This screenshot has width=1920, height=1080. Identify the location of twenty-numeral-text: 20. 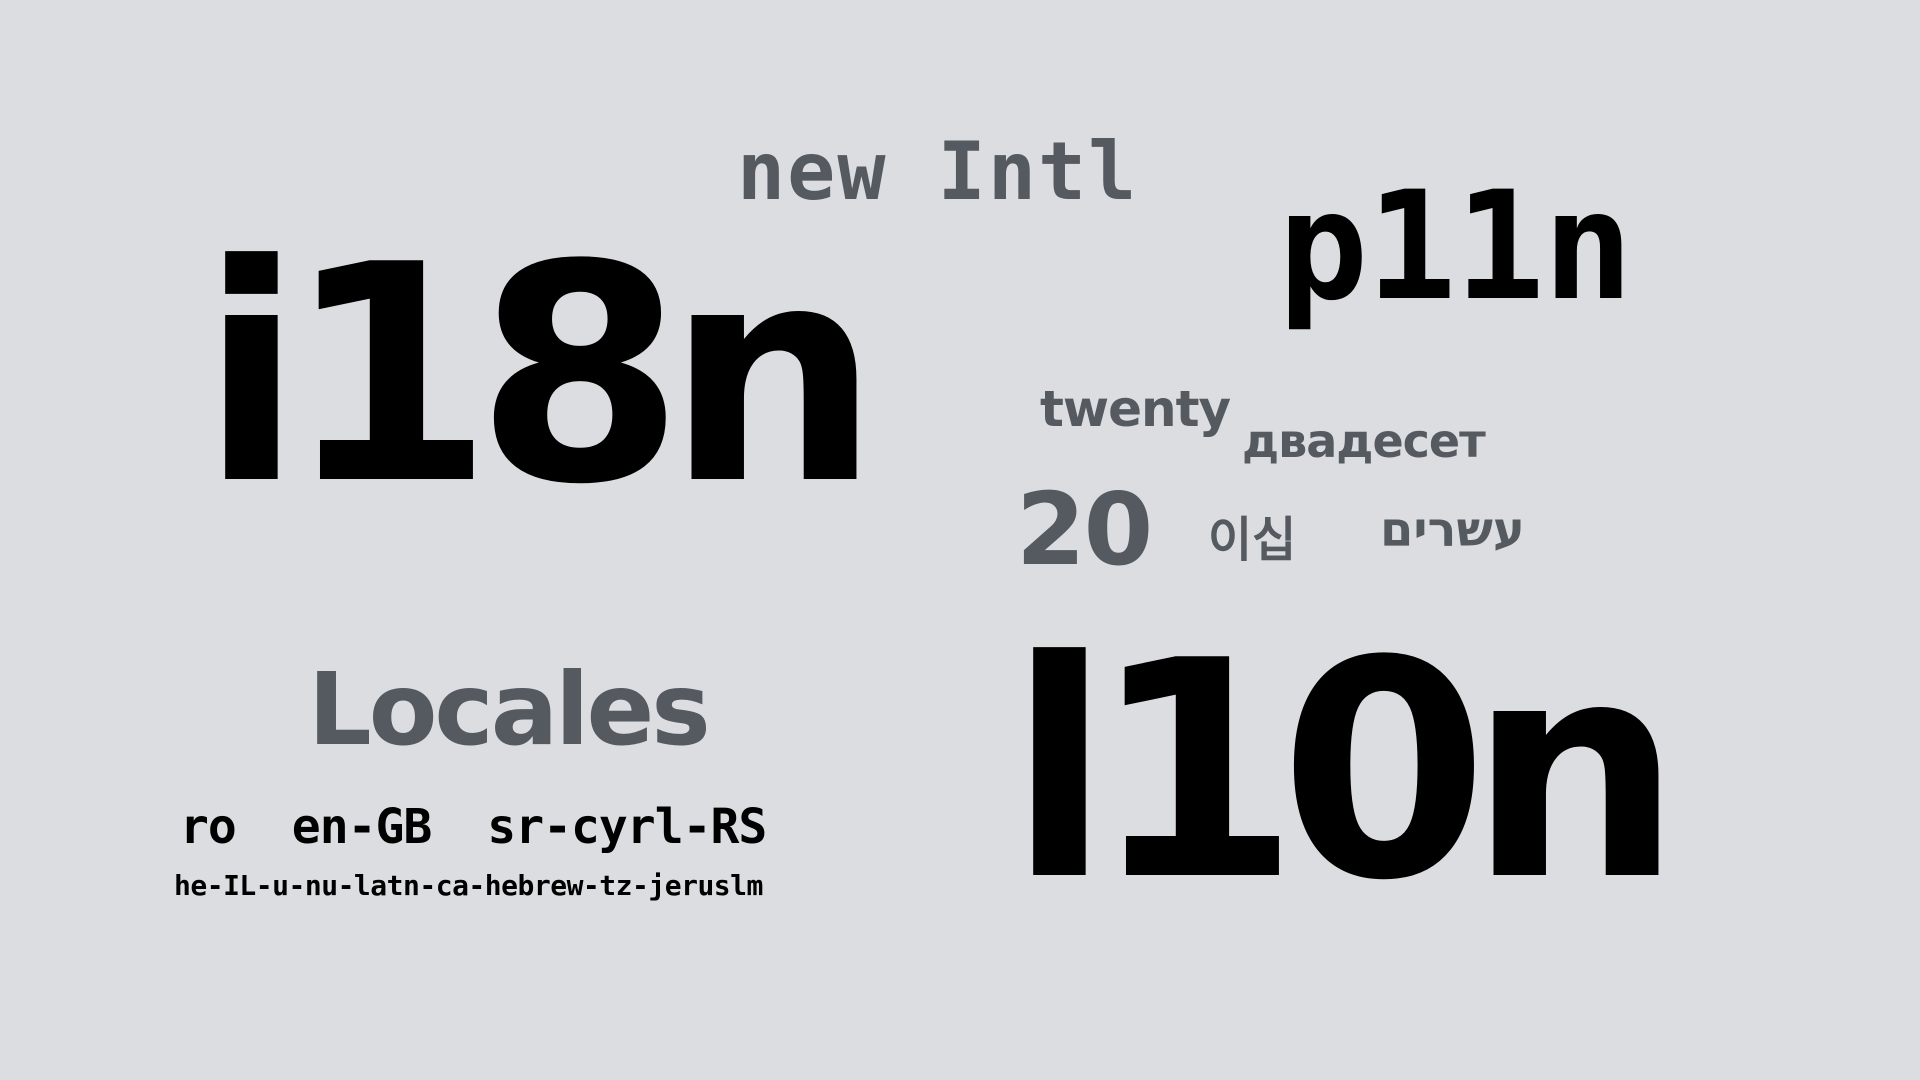
(1084, 529).